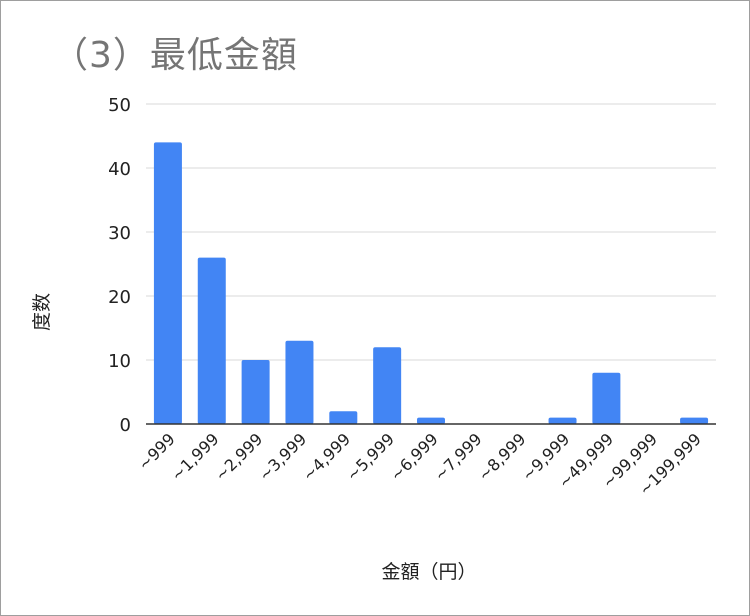 This screenshot has height=616, width=750. I want to click on y-axis-label: 度数, so click(42, 312).